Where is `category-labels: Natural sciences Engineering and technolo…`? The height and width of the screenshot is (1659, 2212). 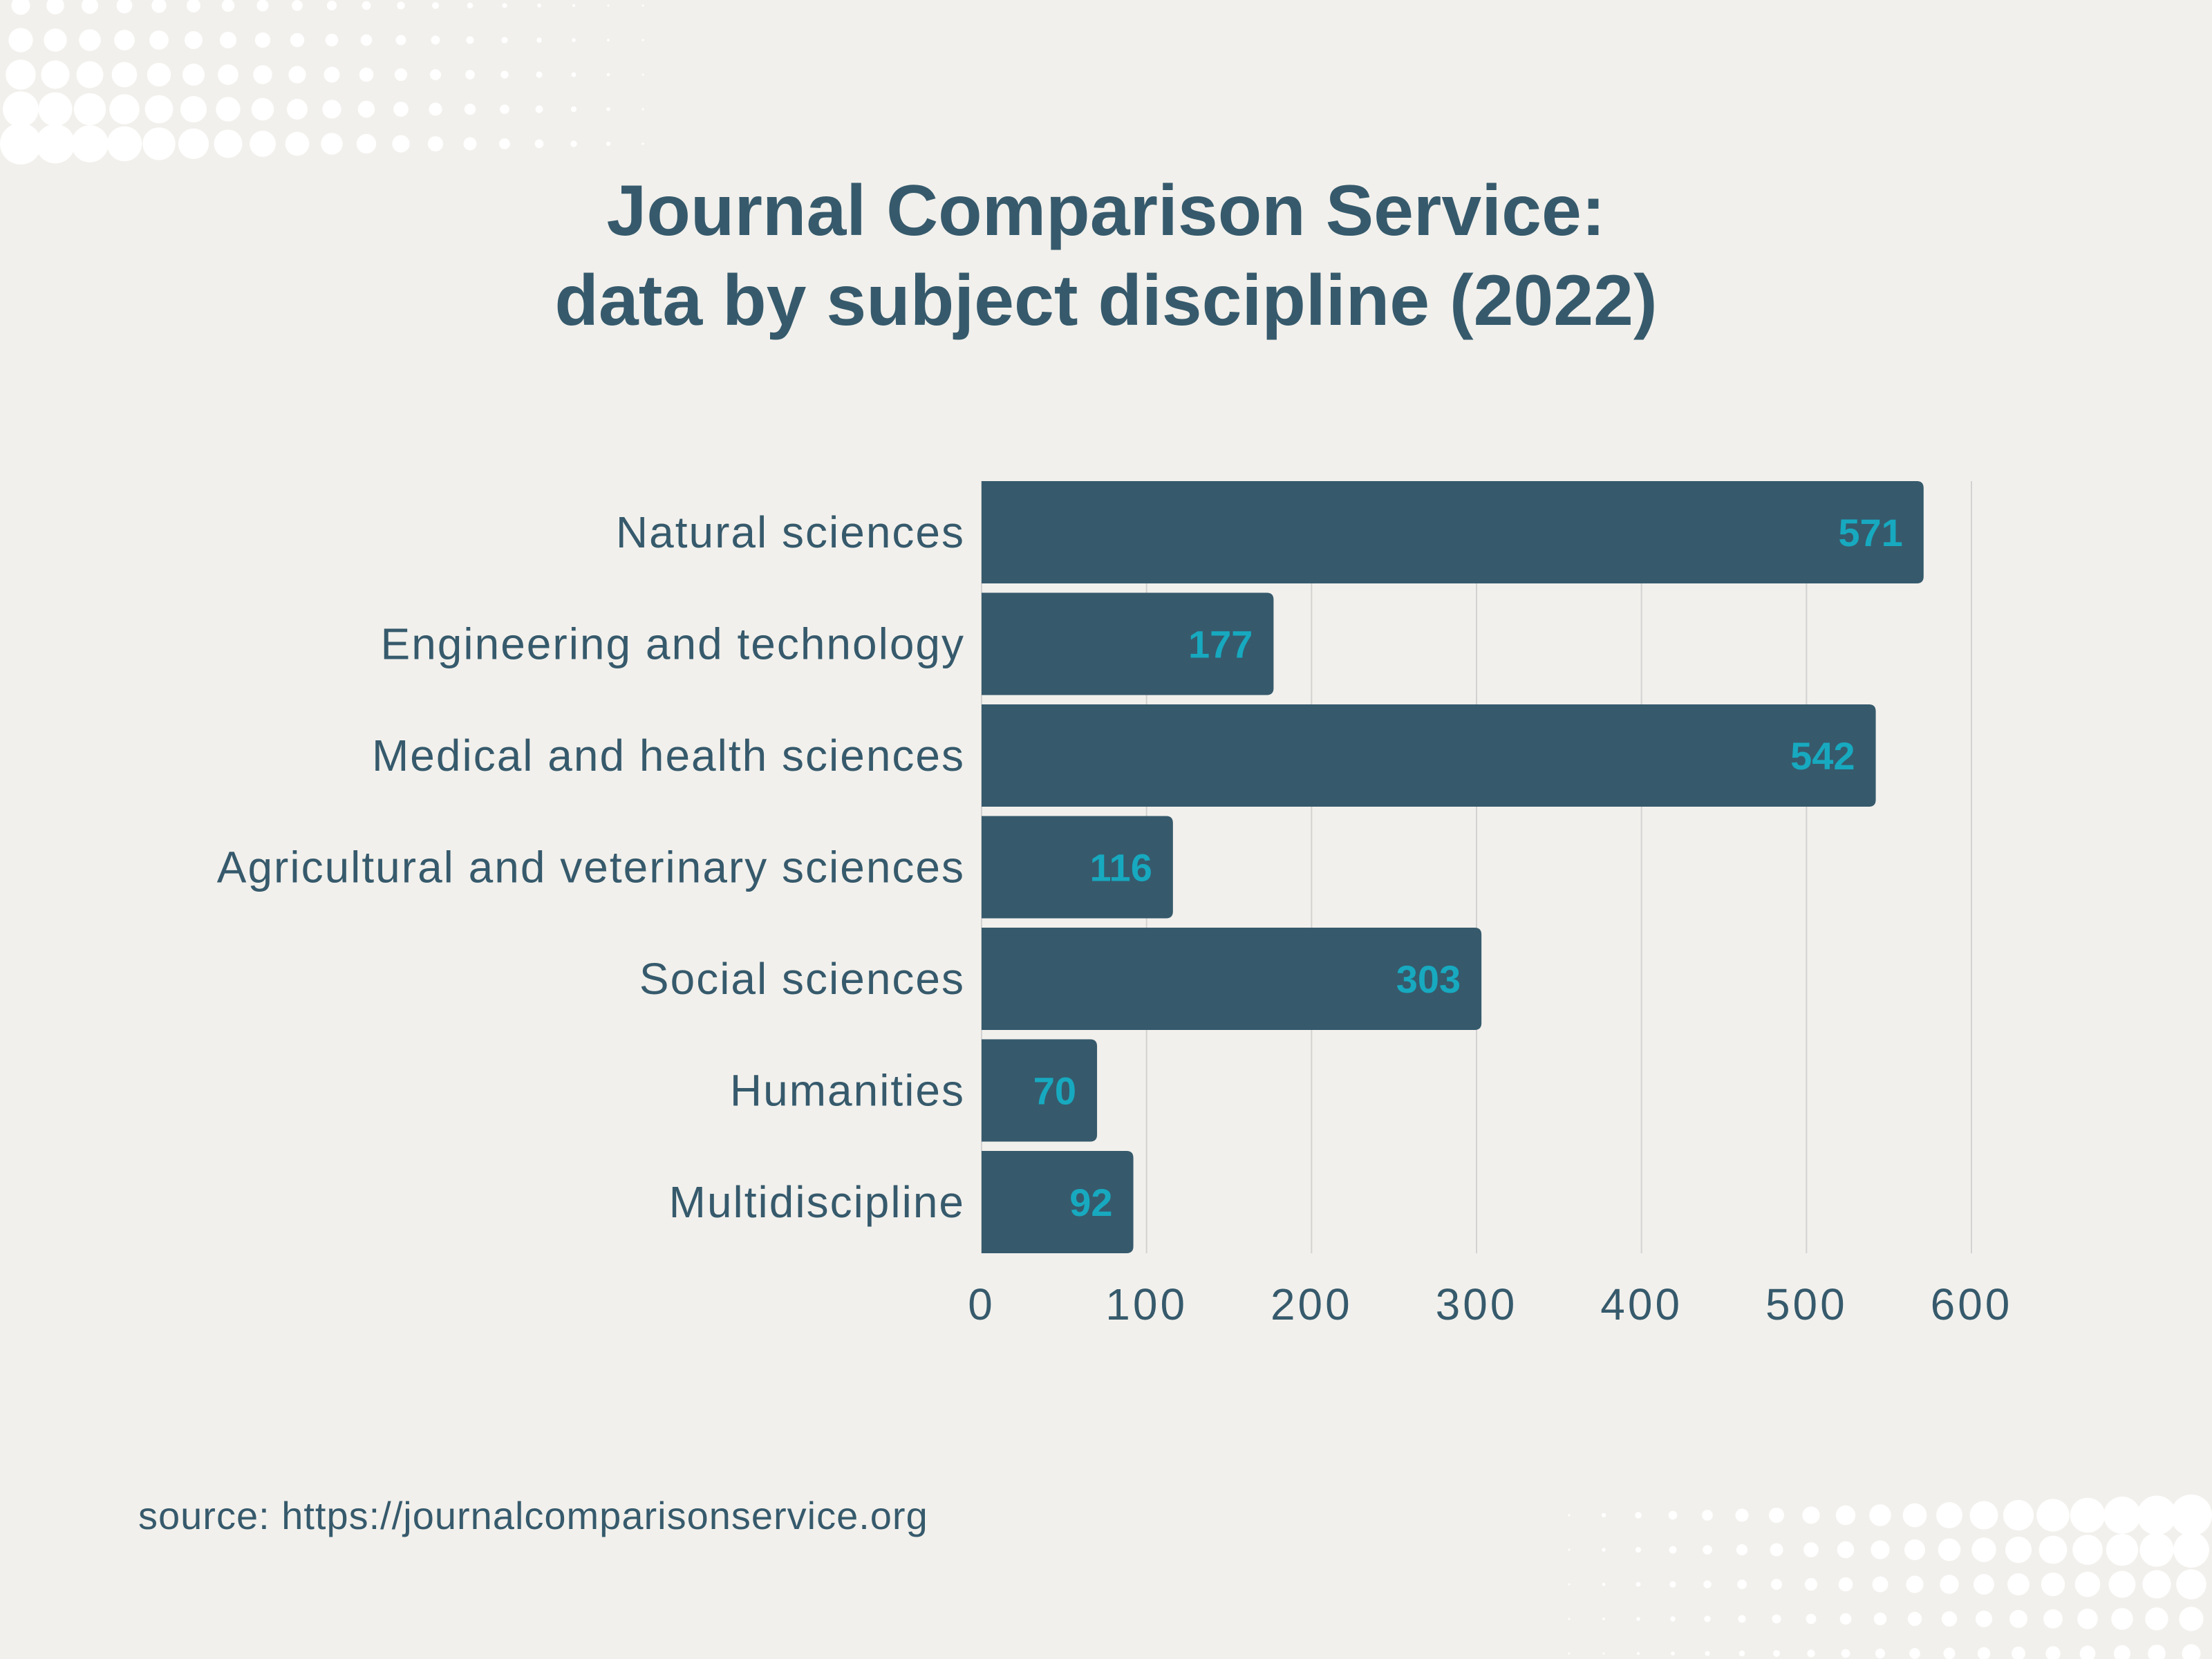
category-labels: Natural sciences Engineering and technolo… is located at coordinates (591, 867).